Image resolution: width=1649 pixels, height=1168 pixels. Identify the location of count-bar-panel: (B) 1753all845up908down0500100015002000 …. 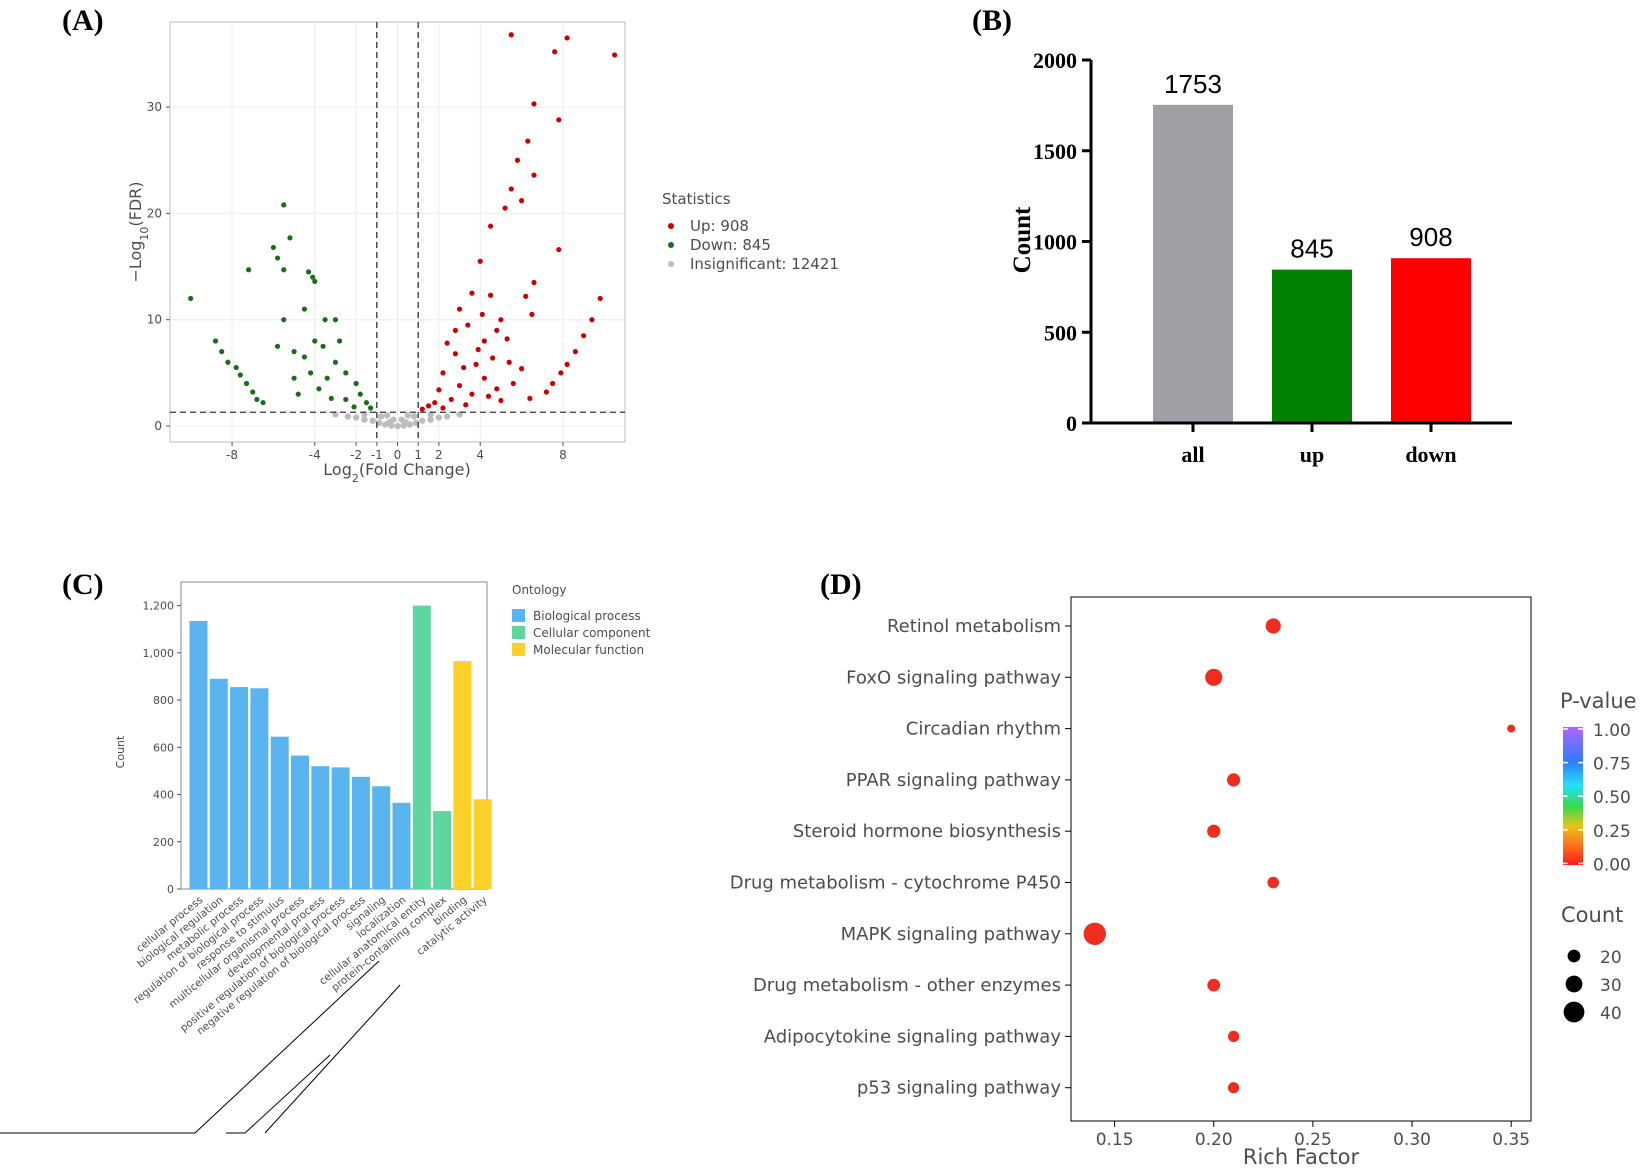
(1242, 235).